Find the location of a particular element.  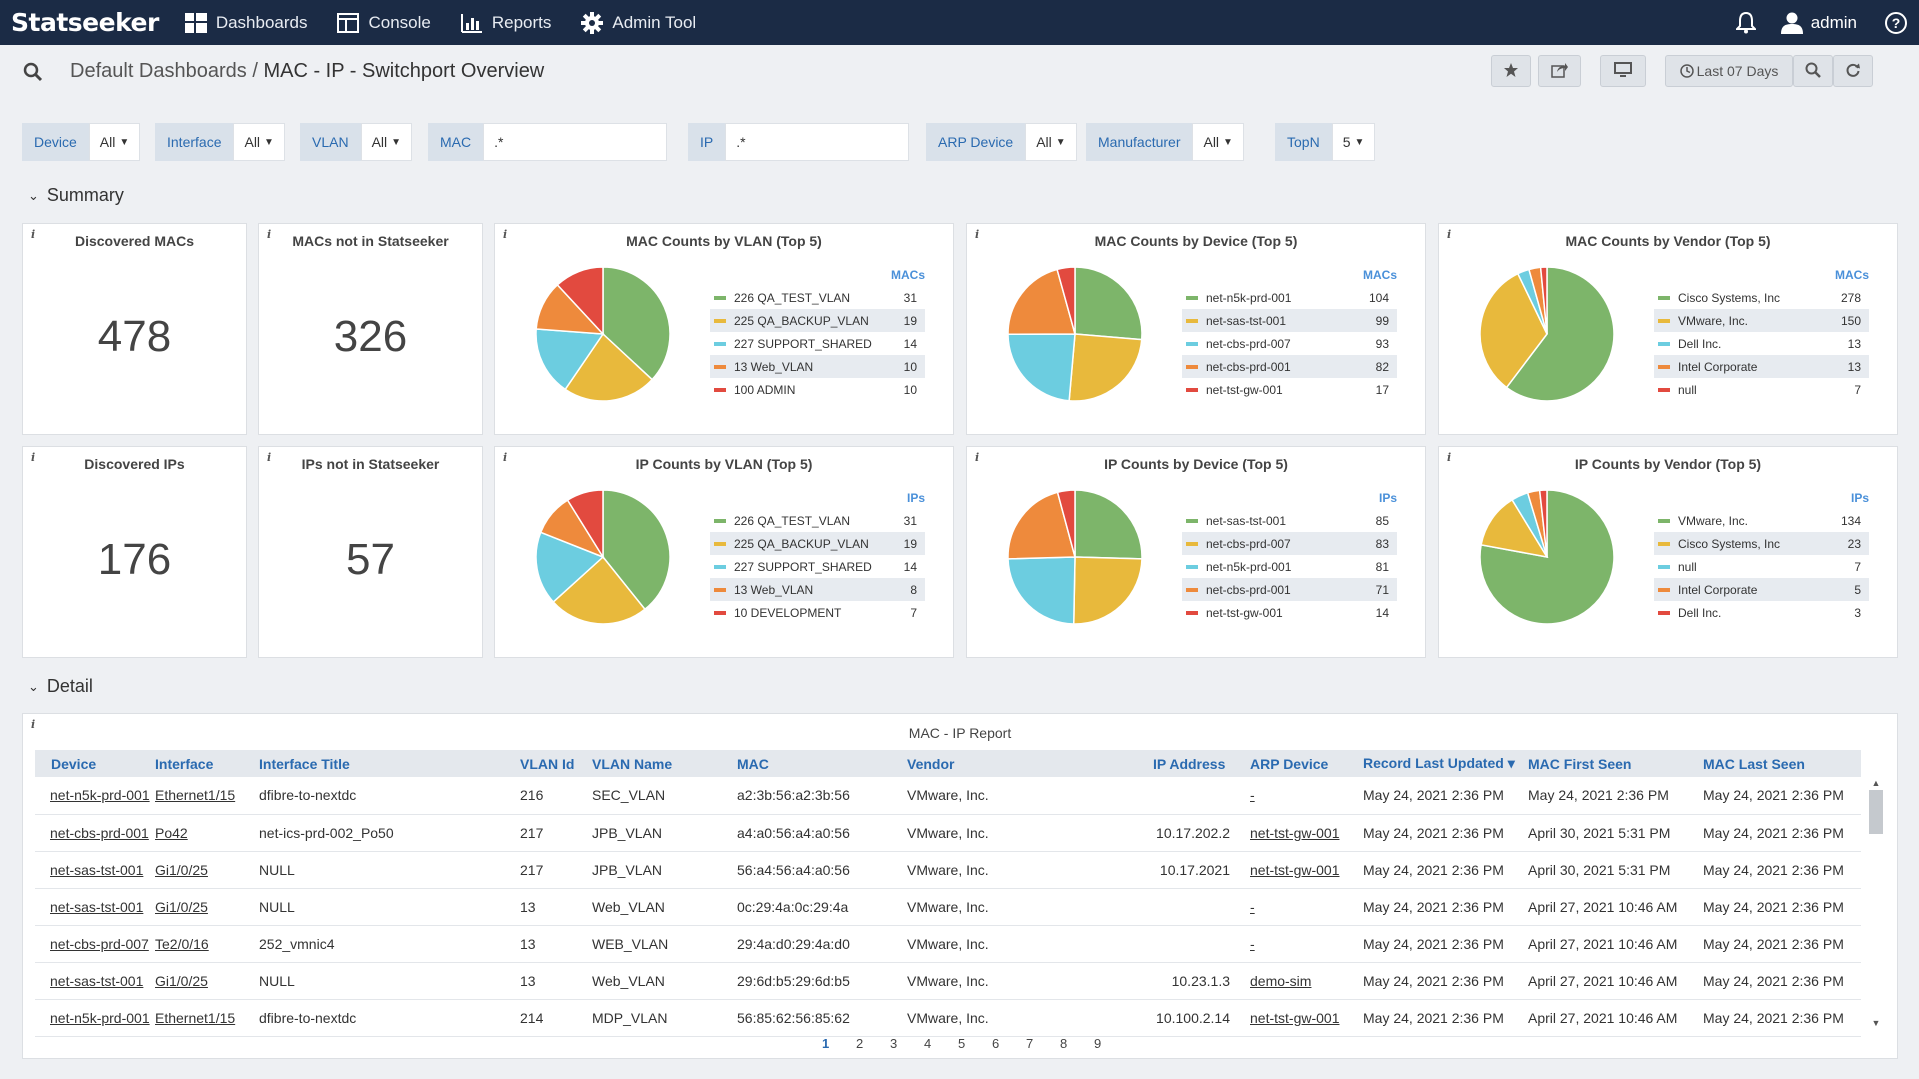

filter-mac-input: .* is located at coordinates (575, 142).